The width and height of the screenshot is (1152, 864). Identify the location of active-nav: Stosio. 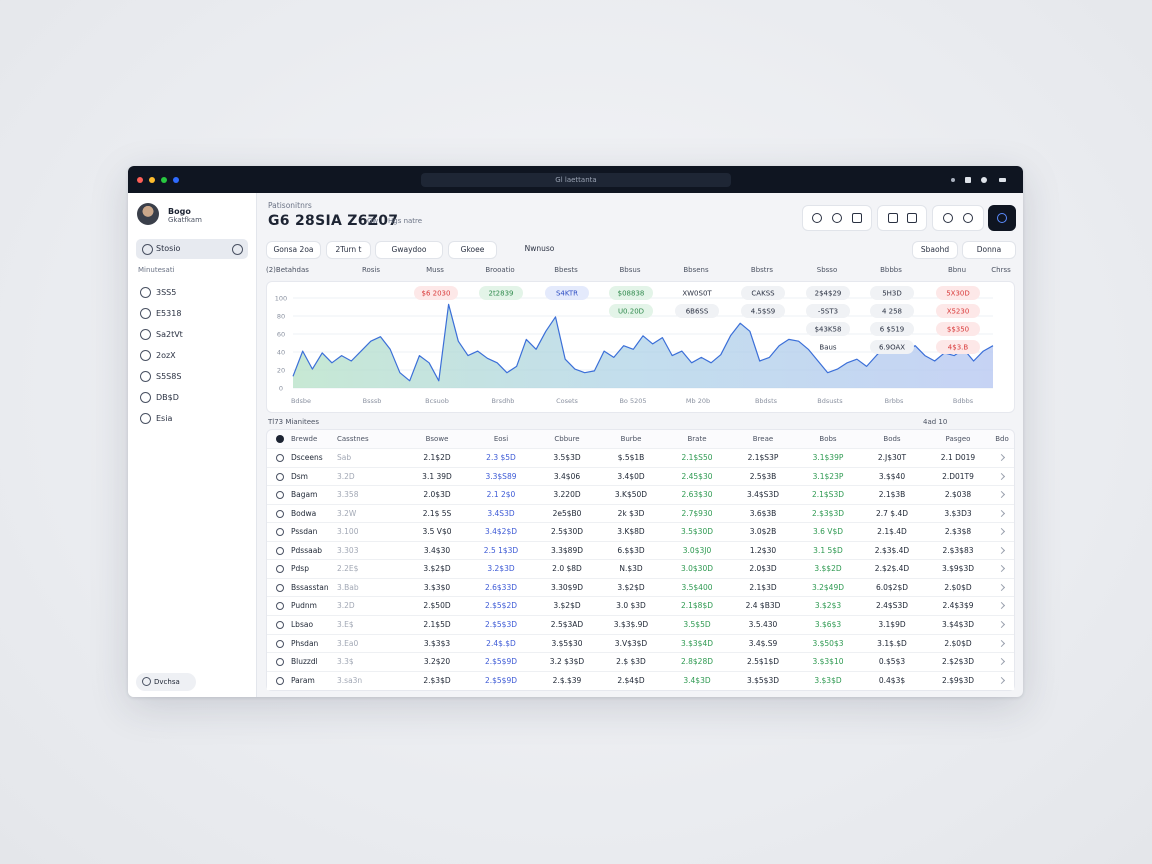
(192, 249).